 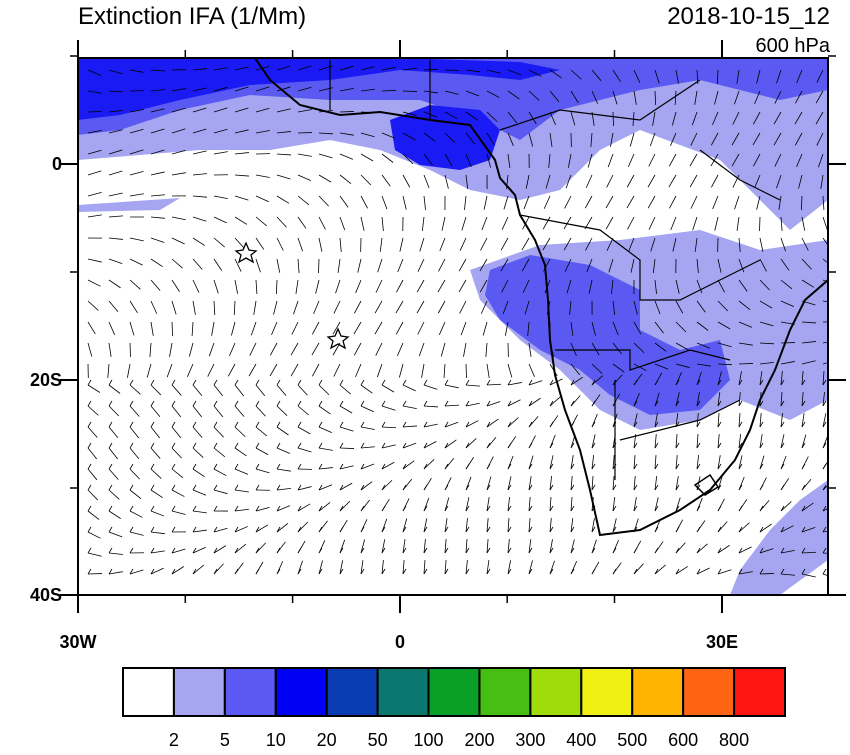 I want to click on colorbar-label: 20, so click(x=327, y=740).